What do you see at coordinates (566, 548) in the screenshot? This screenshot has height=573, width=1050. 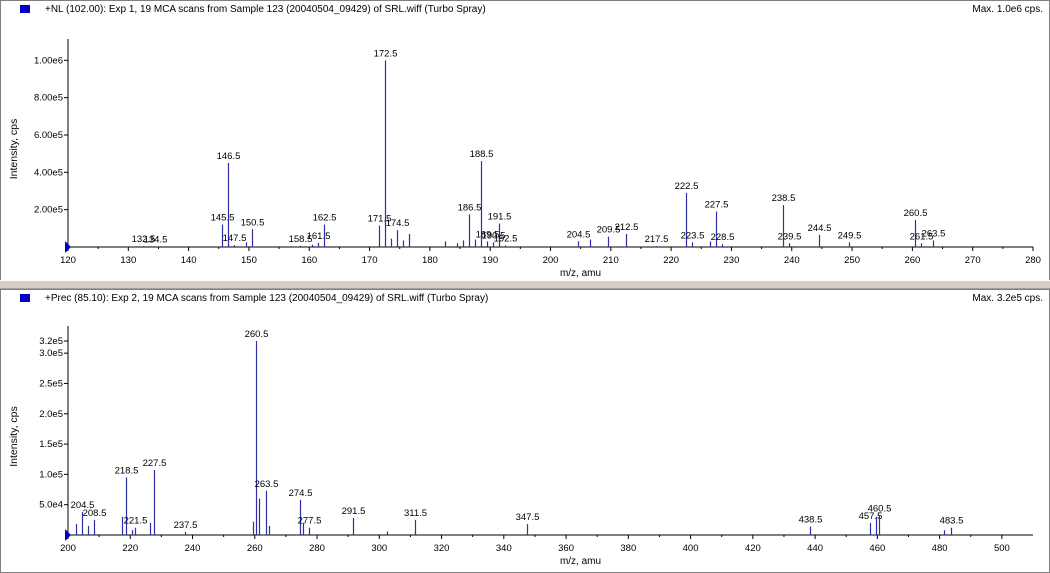 I see `bottom-x-tick-label: 360` at bounding box center [566, 548].